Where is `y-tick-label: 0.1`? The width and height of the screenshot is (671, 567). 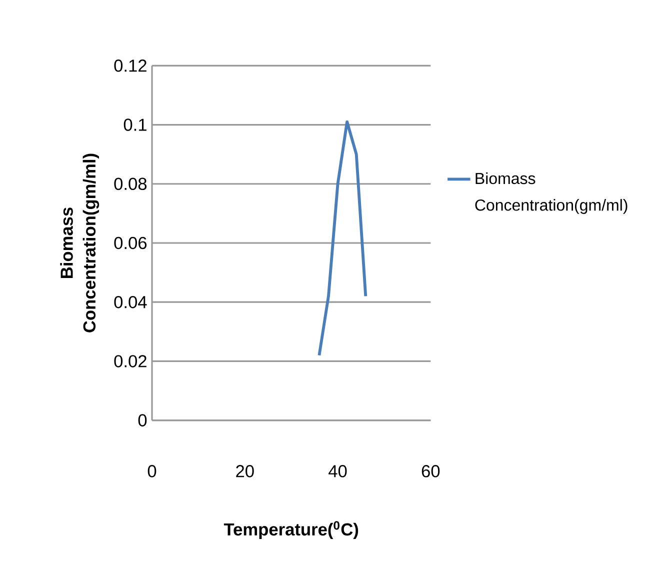 y-tick-label: 0.1 is located at coordinates (135, 124).